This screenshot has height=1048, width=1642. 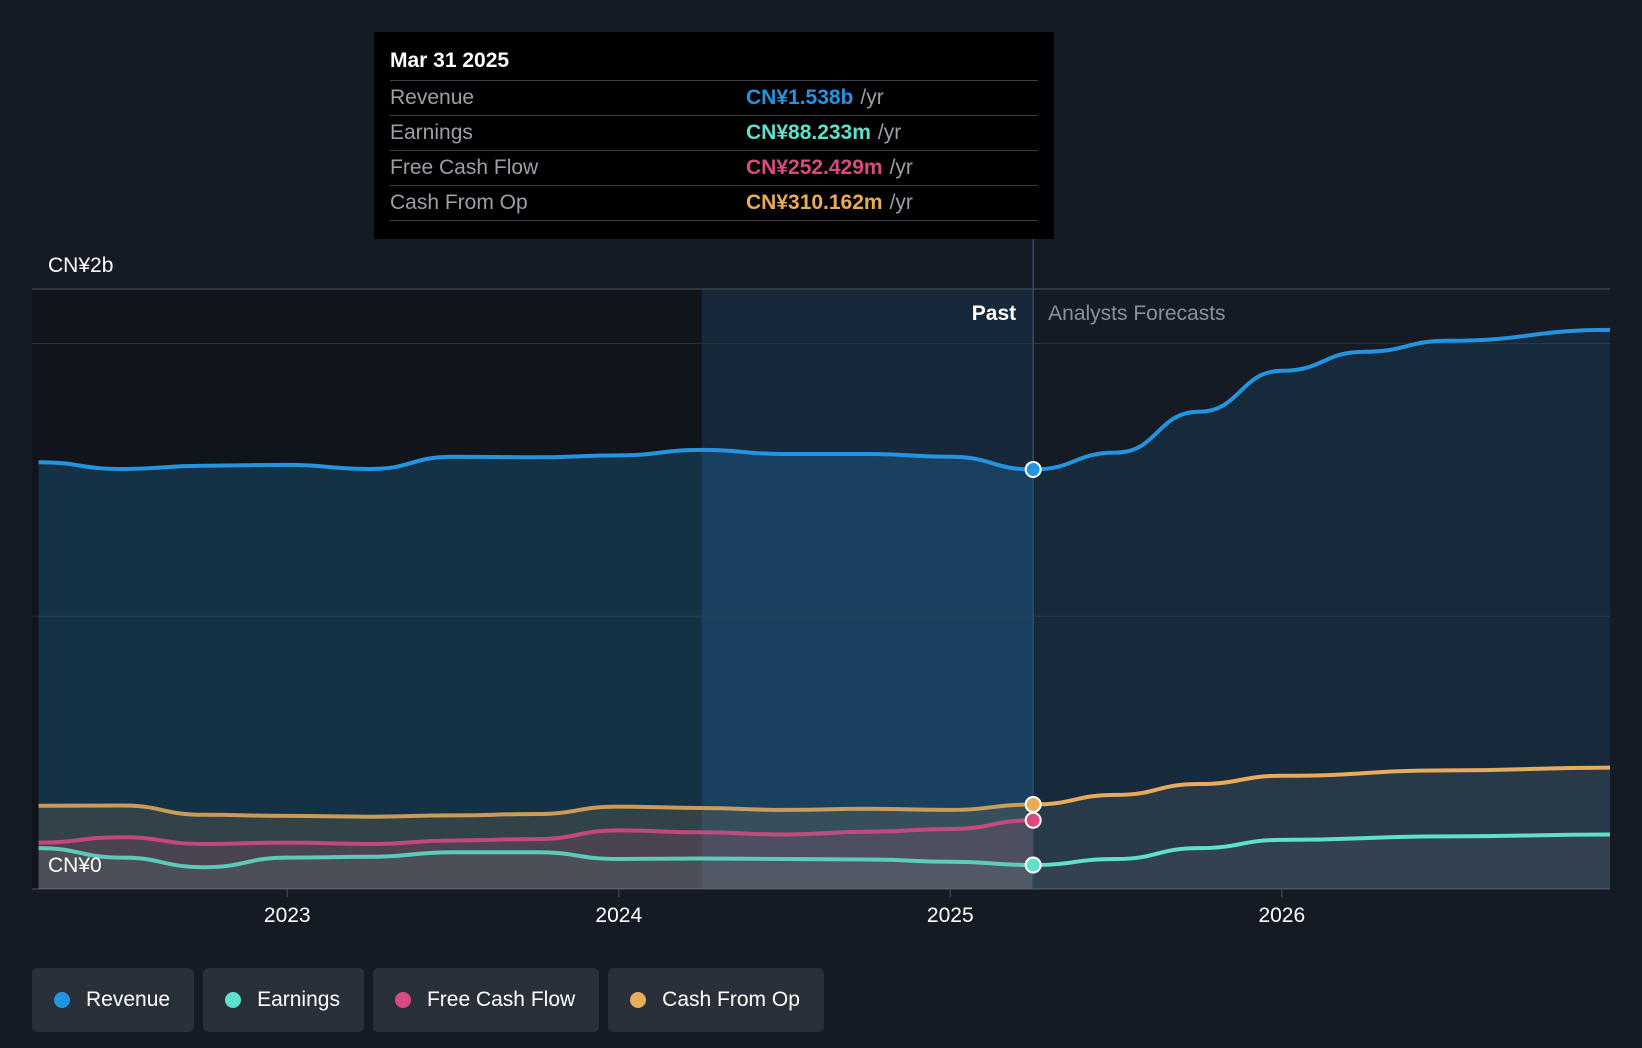 I want to click on cash-from-op-current-point, so click(x=1033, y=804).